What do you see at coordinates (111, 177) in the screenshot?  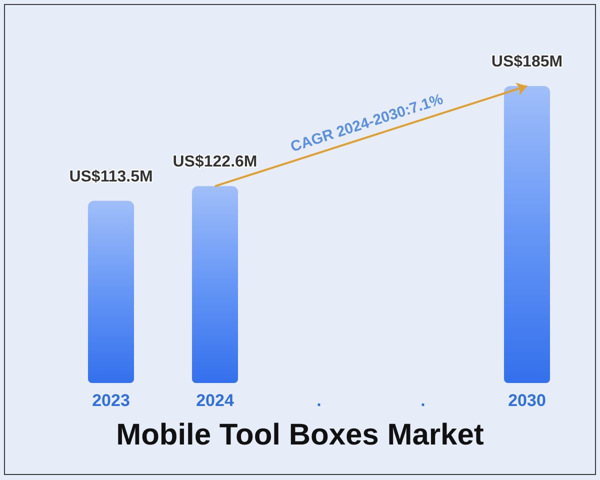 I see `data-label: US$113.5M` at bounding box center [111, 177].